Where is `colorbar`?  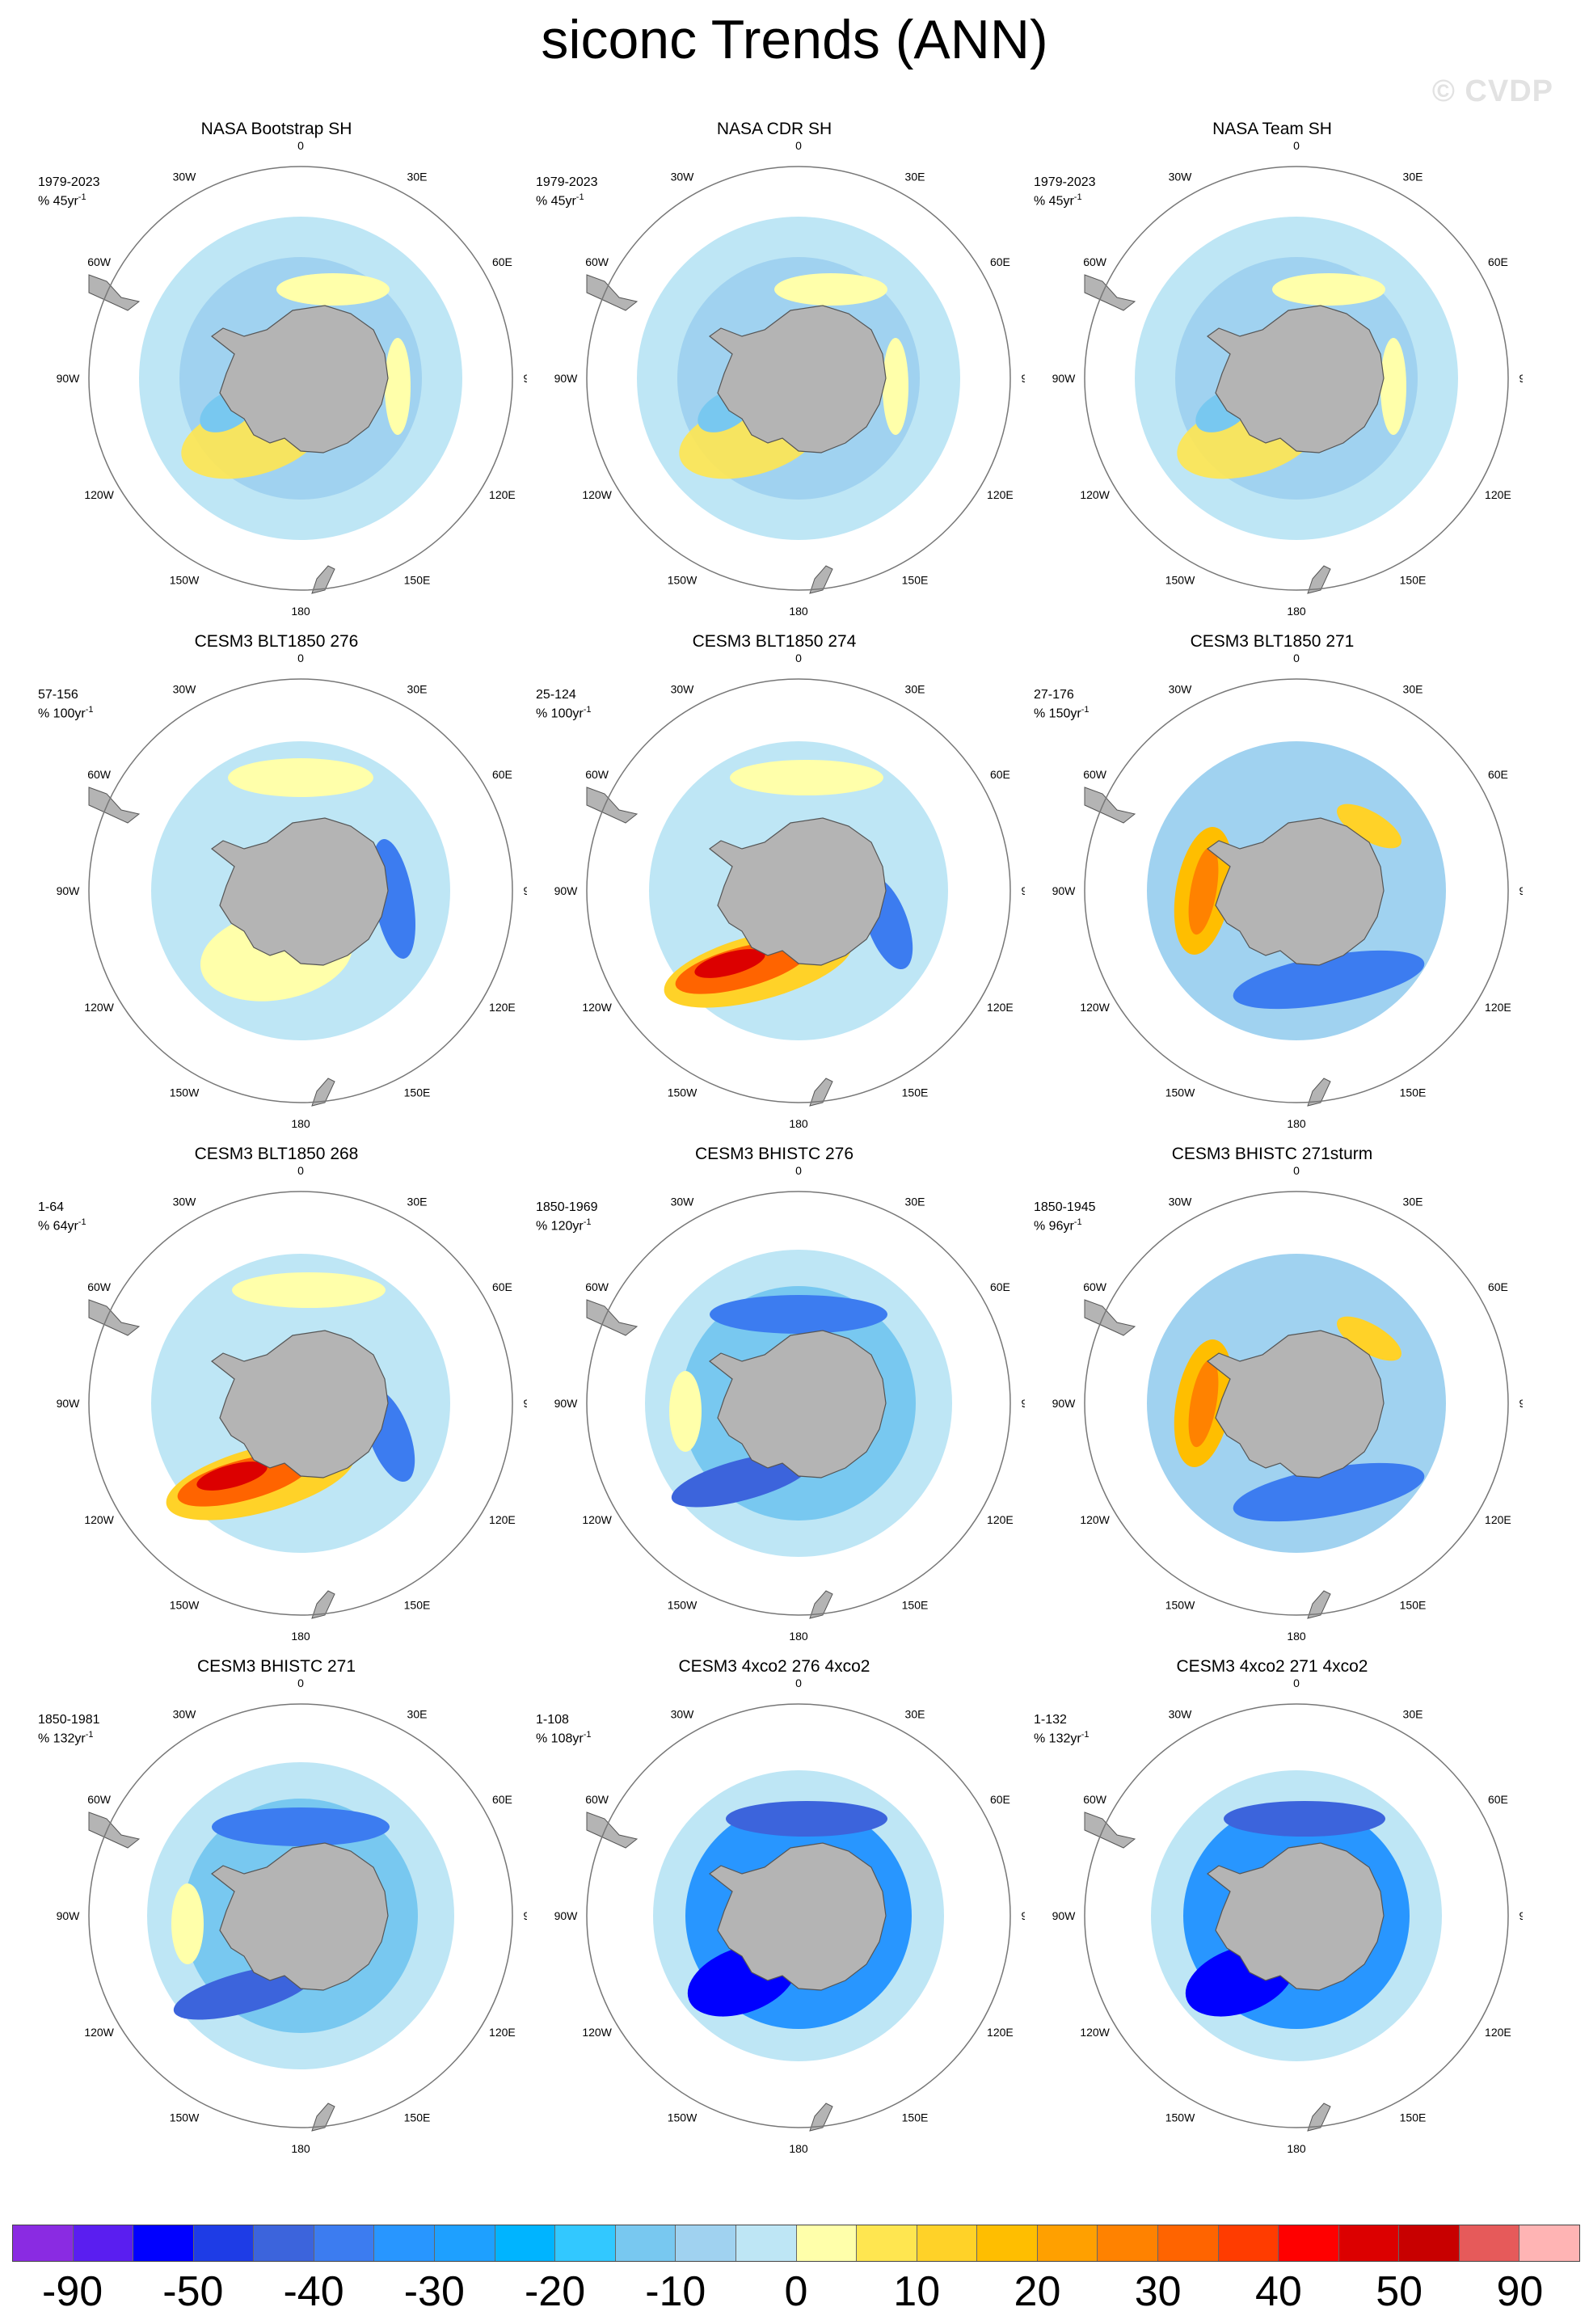 colorbar is located at coordinates (796, 2243).